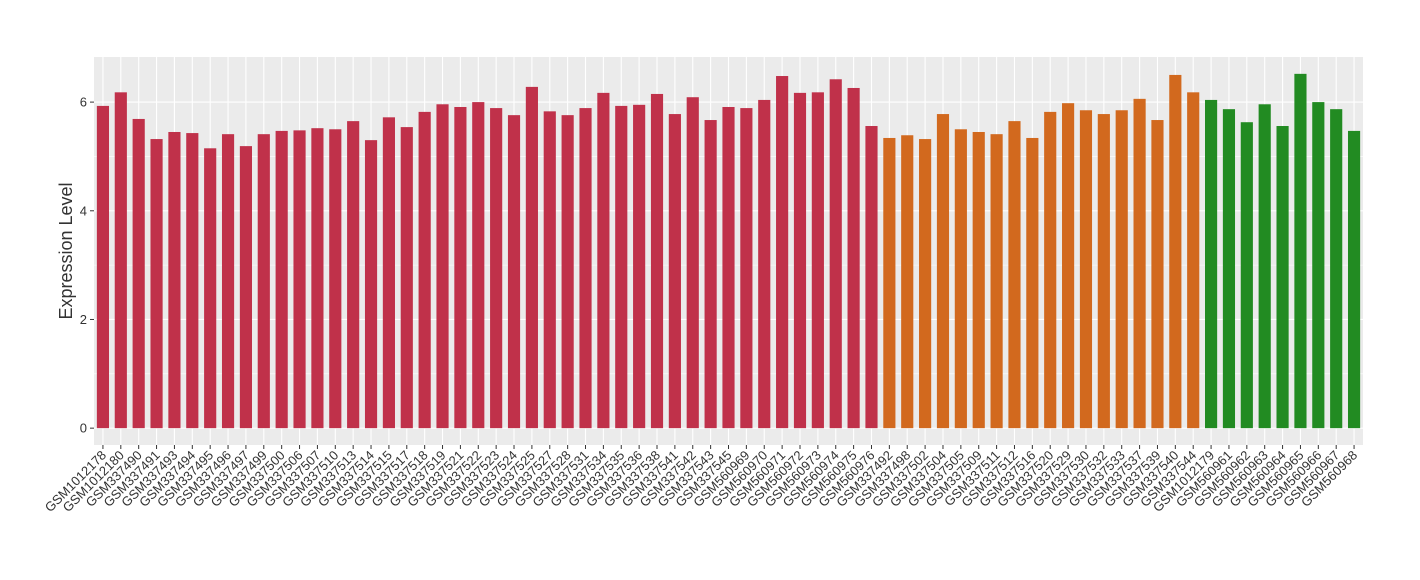  What do you see at coordinates (83, 102) in the screenshot?
I see `y-tick-label: 6` at bounding box center [83, 102].